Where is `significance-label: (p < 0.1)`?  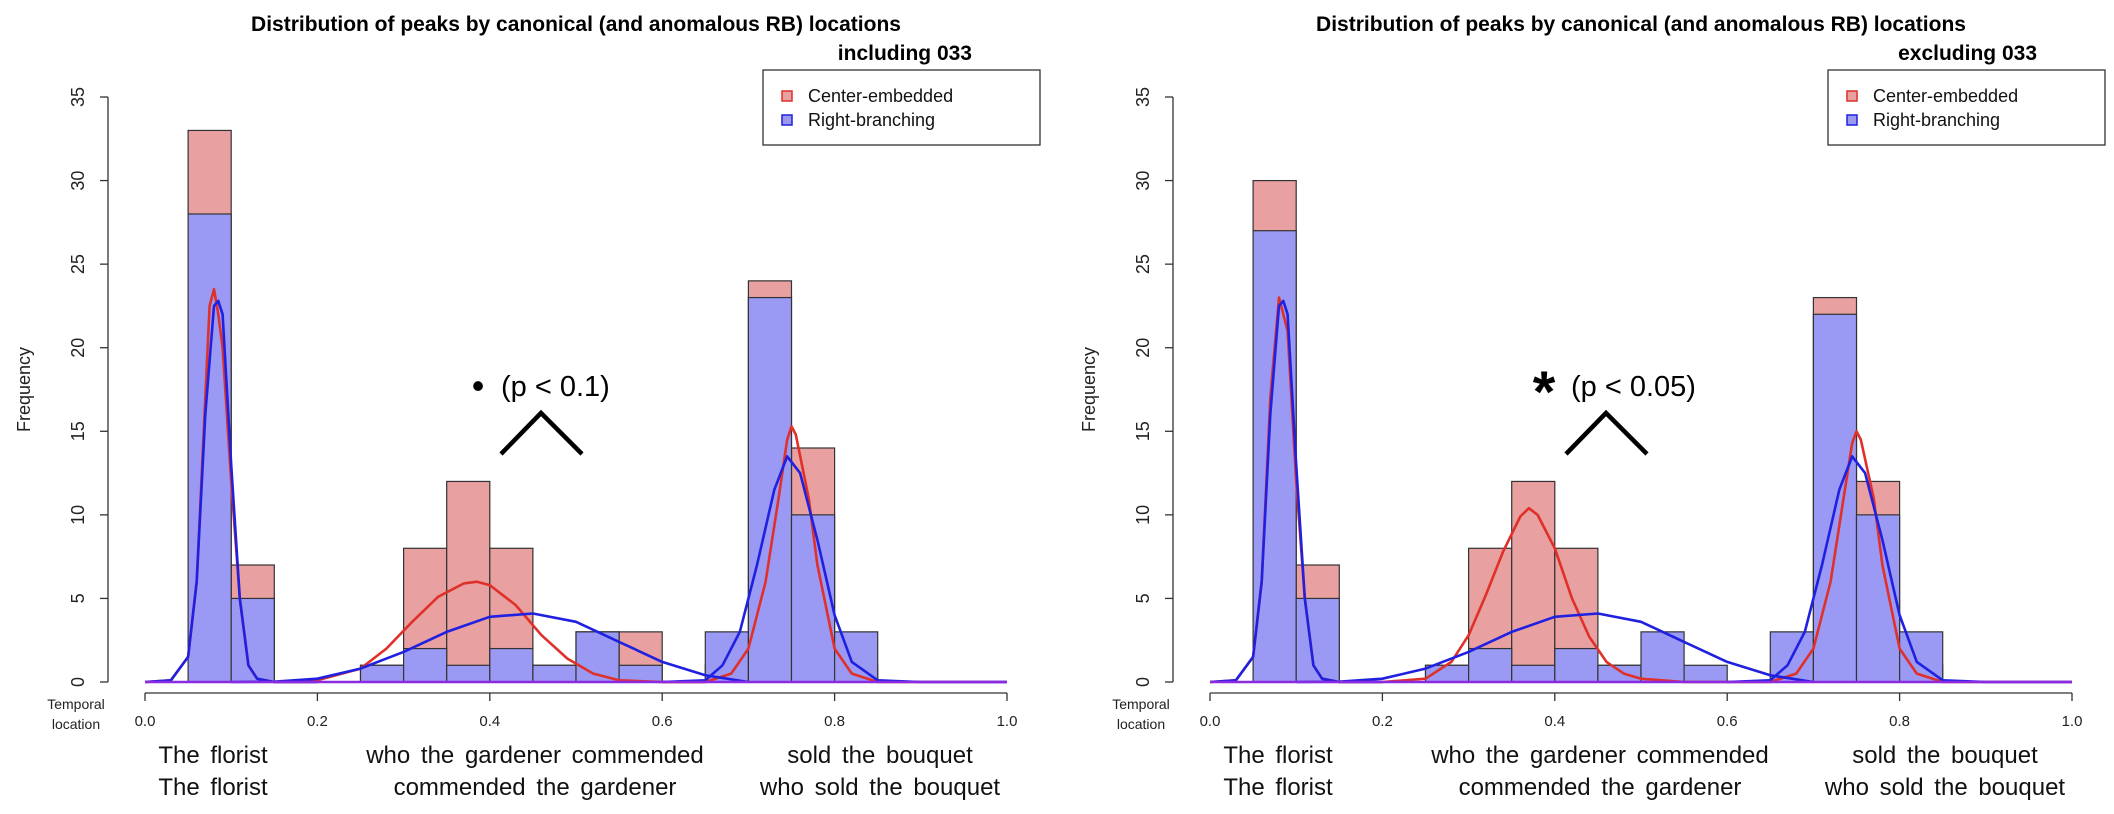
significance-label: (p < 0.1) is located at coordinates (555, 387).